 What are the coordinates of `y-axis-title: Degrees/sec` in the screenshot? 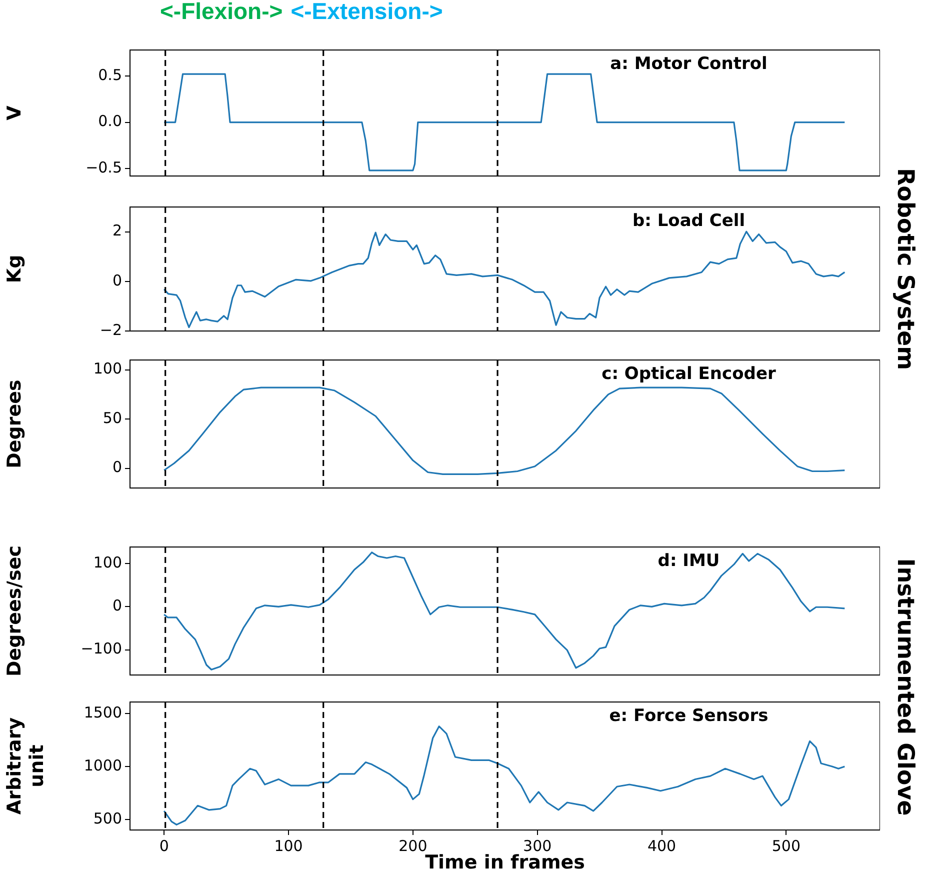 It's located at (14, 611).